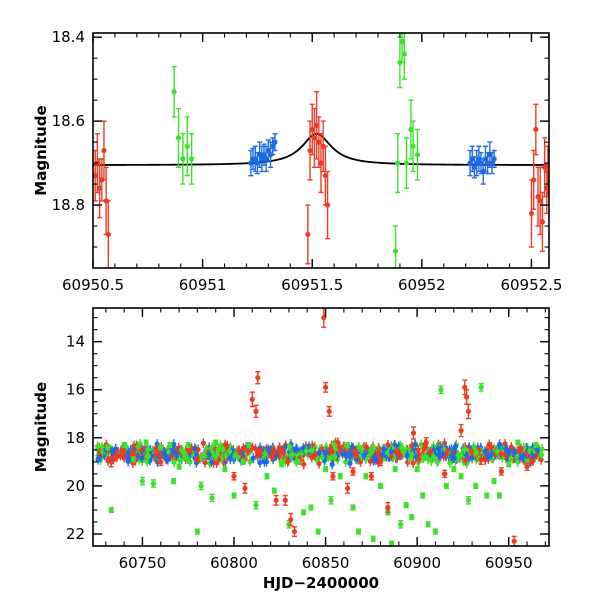  I want to click on x-tick-label: 60850, so click(326, 563).